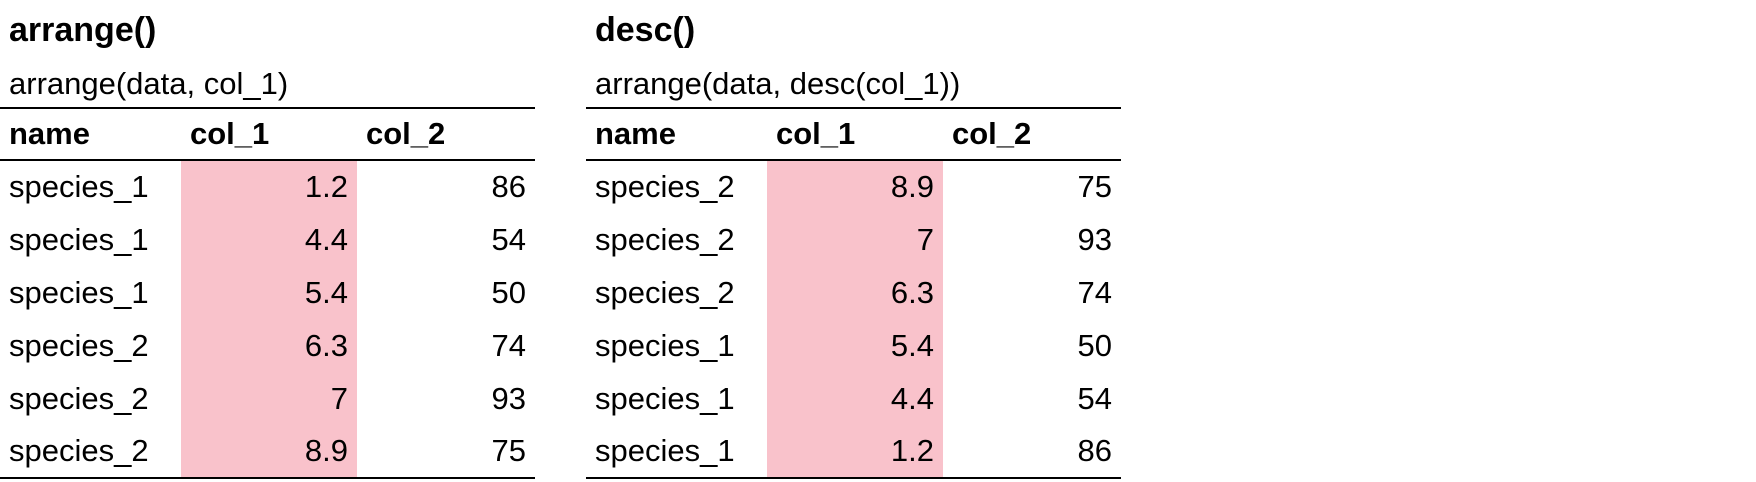 The width and height of the screenshot is (1756, 482). Describe the element at coordinates (83, 30) in the screenshot. I see `panel-title: arrange()` at that location.